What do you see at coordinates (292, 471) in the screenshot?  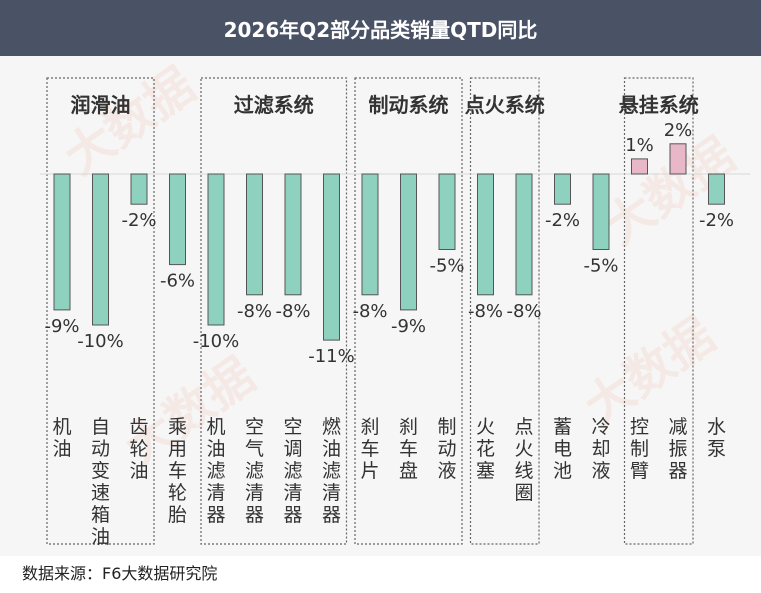 I see `category-label: 空调滤清器` at bounding box center [292, 471].